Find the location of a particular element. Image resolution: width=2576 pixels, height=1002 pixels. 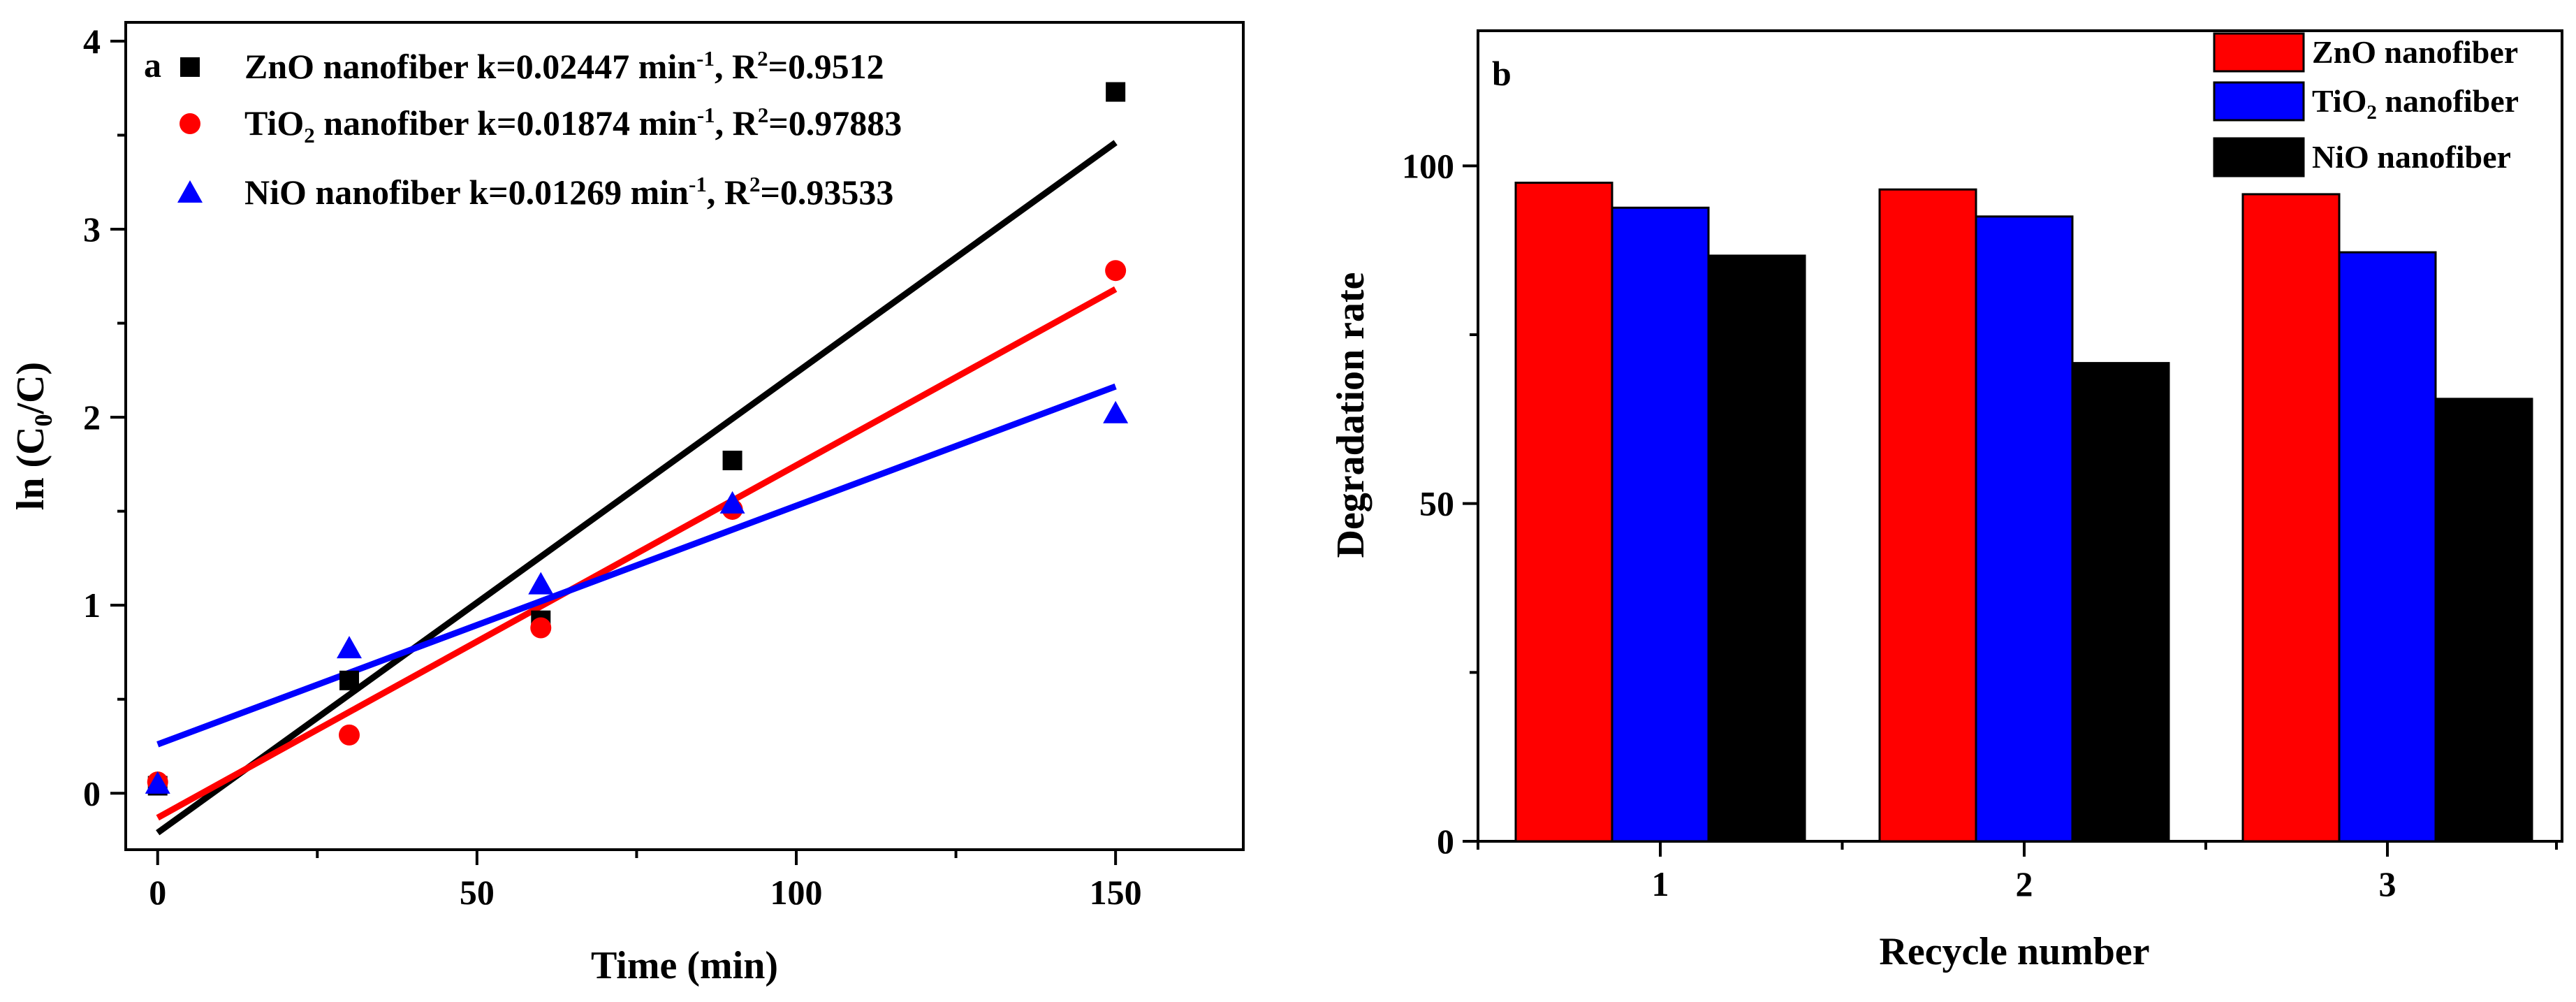

legend-entry-b-0: ZnO nanofiber is located at coordinates (2415, 52).